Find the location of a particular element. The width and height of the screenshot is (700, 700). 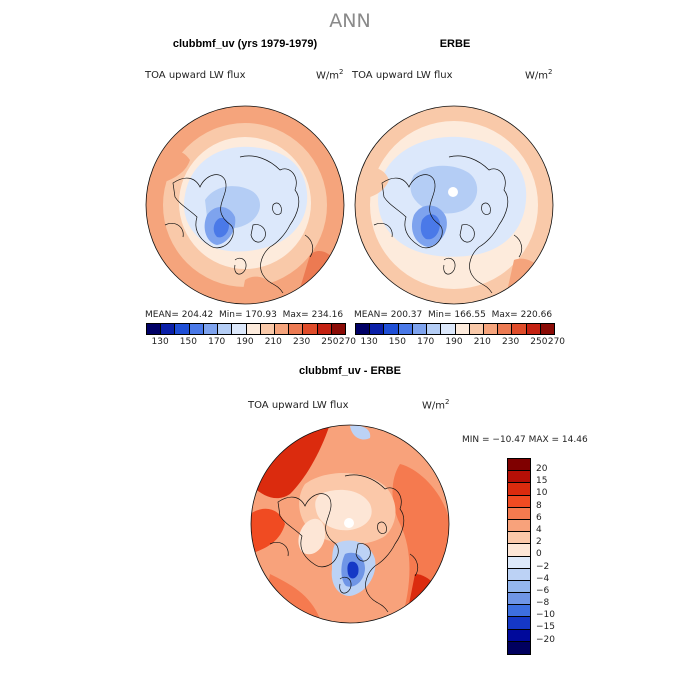

panel3-tick: −6 is located at coordinates (543, 591).